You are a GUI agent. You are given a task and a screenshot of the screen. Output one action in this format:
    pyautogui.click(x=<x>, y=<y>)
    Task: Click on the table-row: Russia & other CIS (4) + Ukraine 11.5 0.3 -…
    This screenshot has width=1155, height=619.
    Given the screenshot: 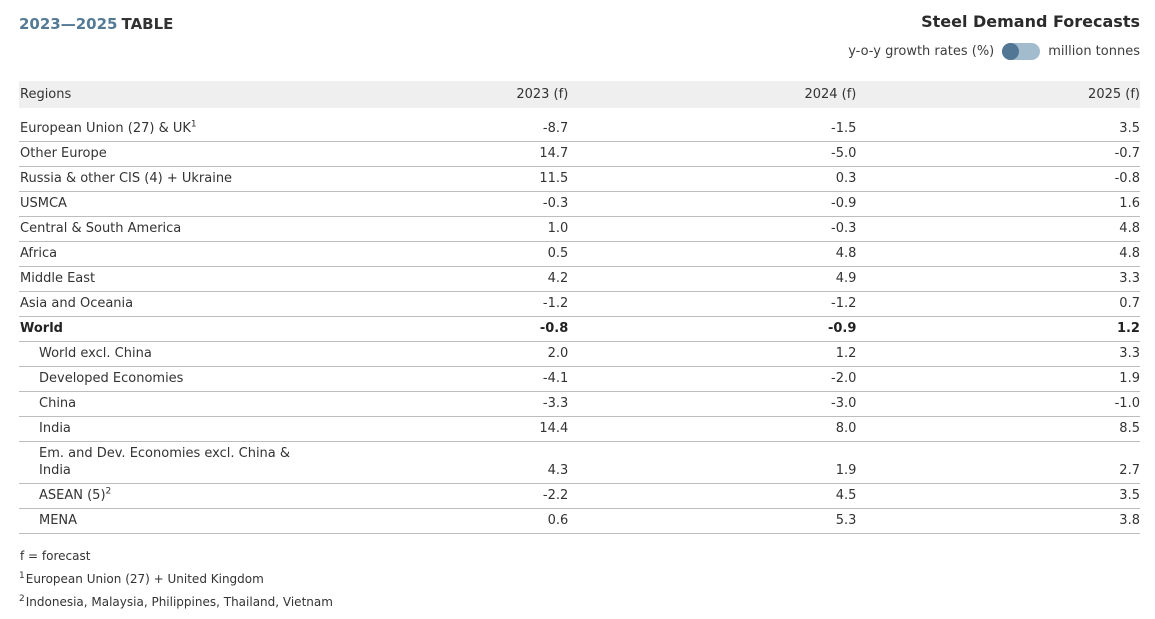 What is the action you would take?
    pyautogui.click(x=579, y=179)
    